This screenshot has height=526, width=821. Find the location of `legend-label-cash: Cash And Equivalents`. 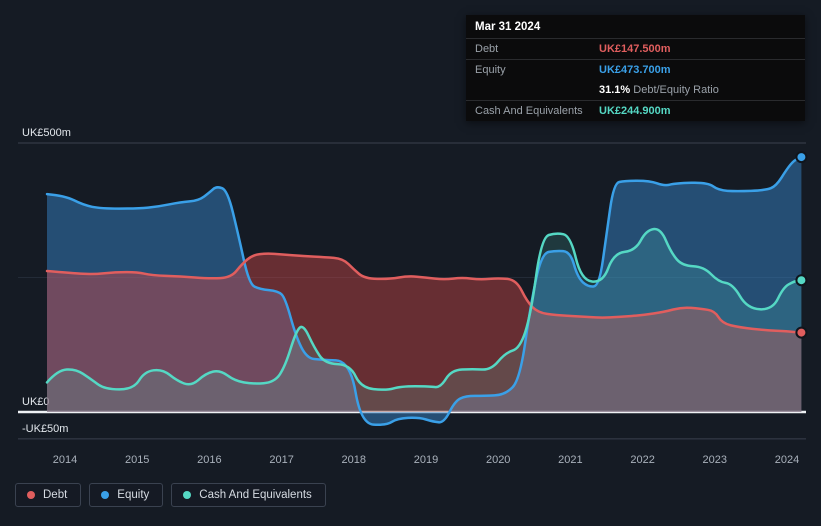

legend-label-cash: Cash And Equivalents is located at coordinates (255, 495).